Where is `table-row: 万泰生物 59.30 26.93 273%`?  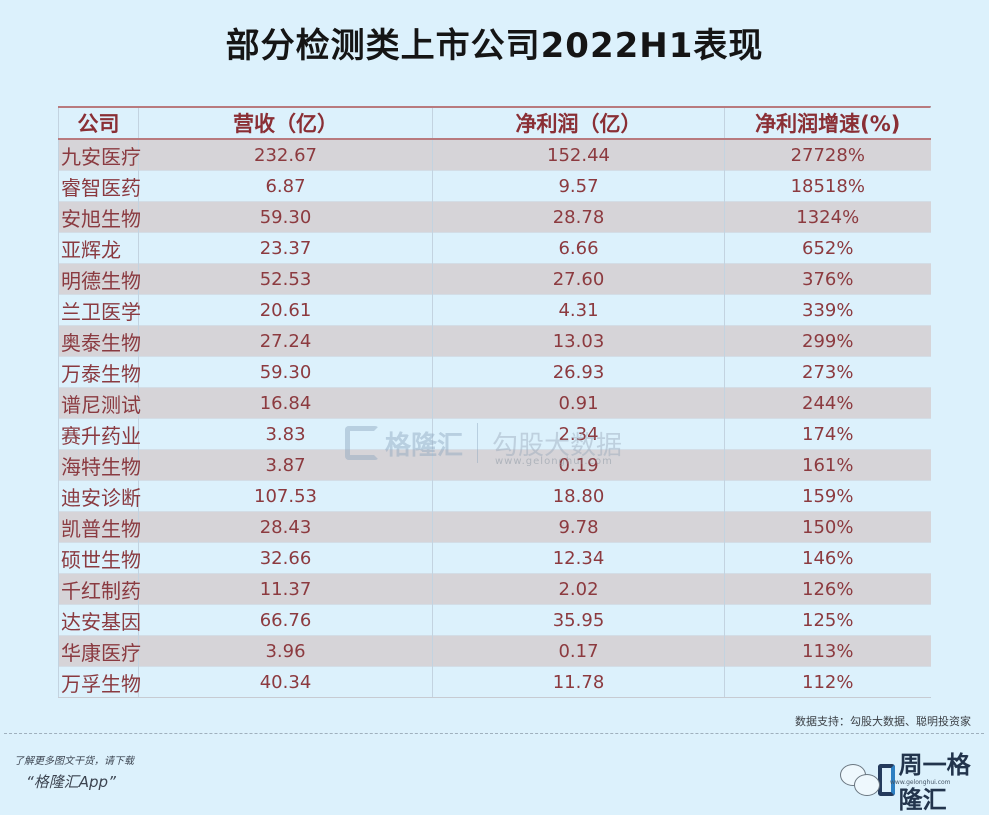
table-row: 万泰生物 59.30 26.93 273% is located at coordinates (494, 372).